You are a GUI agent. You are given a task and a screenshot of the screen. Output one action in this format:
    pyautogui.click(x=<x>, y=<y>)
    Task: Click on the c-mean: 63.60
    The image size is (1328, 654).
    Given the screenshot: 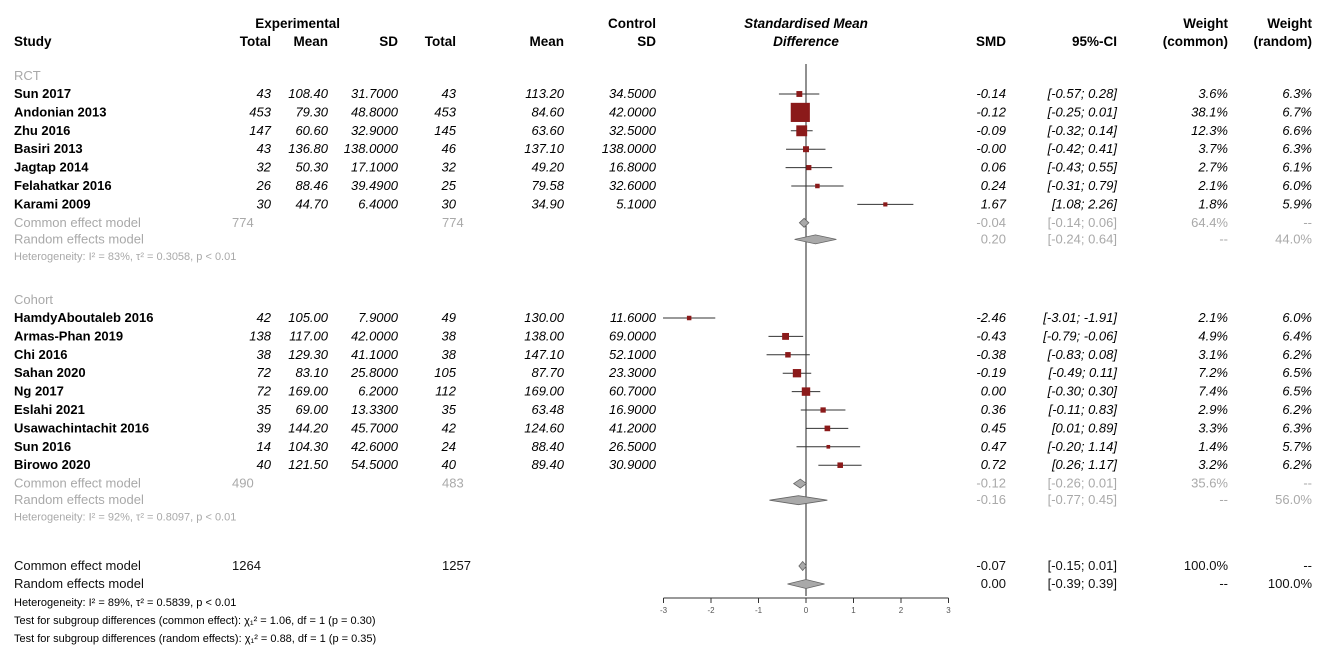 What is the action you would take?
    pyautogui.click(x=547, y=130)
    